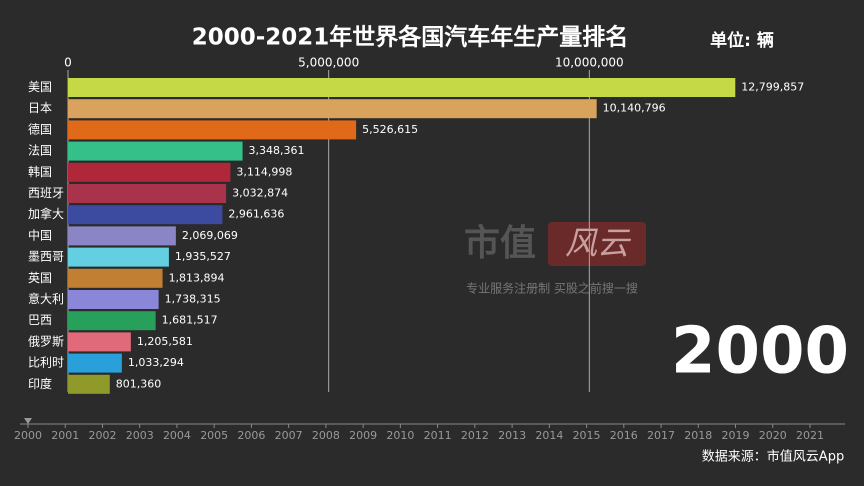  Describe the element at coordinates (40, 151) in the screenshot. I see `y-tick-label: 法国` at that location.